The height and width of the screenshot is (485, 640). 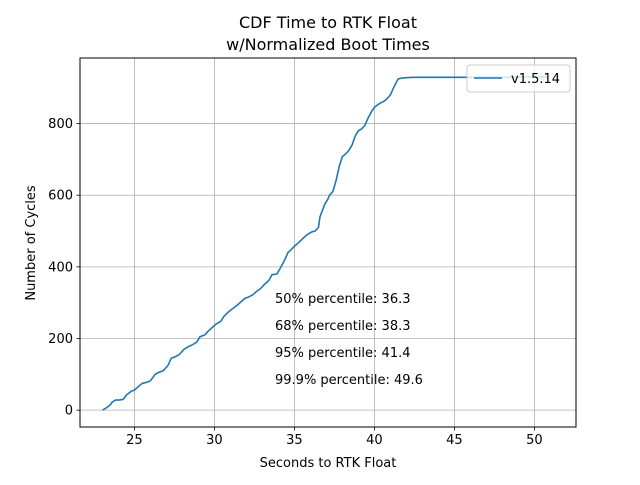 I want to click on x-tick-label: 45, so click(x=454, y=440).